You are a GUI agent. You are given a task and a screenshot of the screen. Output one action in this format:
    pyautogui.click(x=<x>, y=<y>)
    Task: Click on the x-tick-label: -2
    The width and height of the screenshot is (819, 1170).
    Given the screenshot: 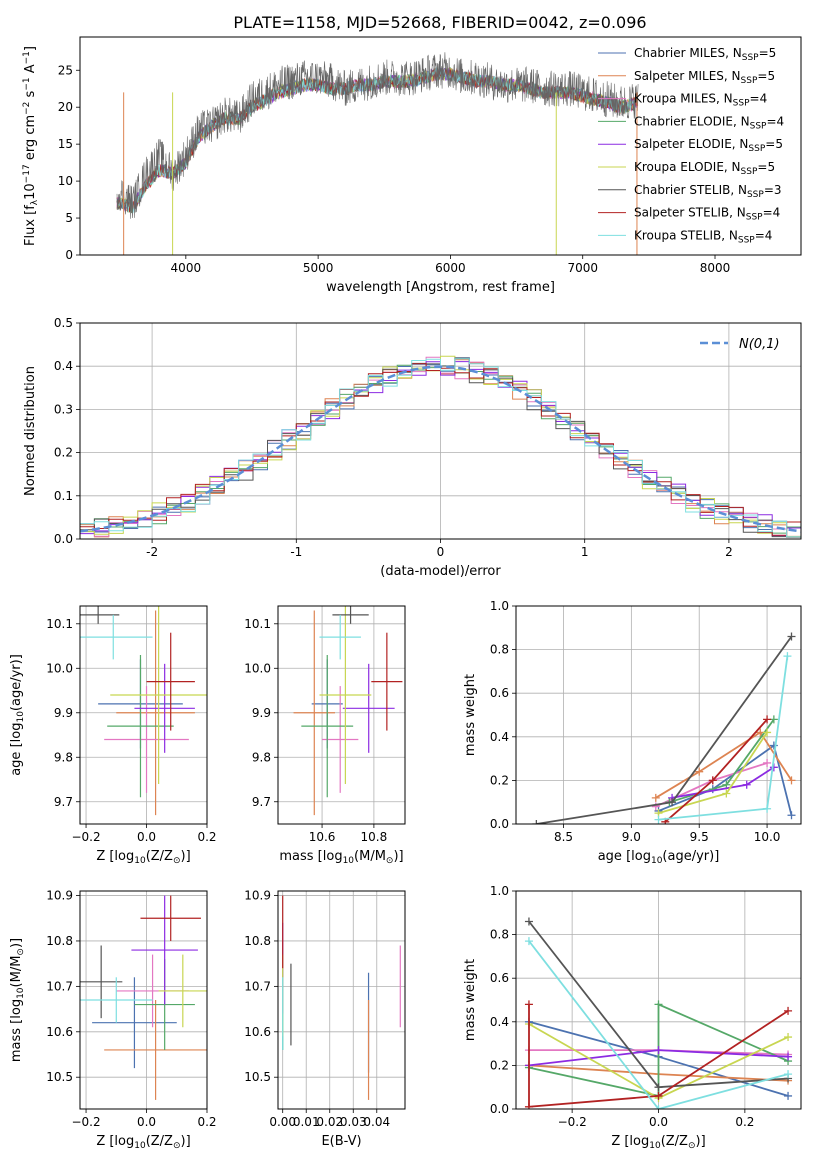 What is the action you would take?
    pyautogui.click(x=152, y=552)
    